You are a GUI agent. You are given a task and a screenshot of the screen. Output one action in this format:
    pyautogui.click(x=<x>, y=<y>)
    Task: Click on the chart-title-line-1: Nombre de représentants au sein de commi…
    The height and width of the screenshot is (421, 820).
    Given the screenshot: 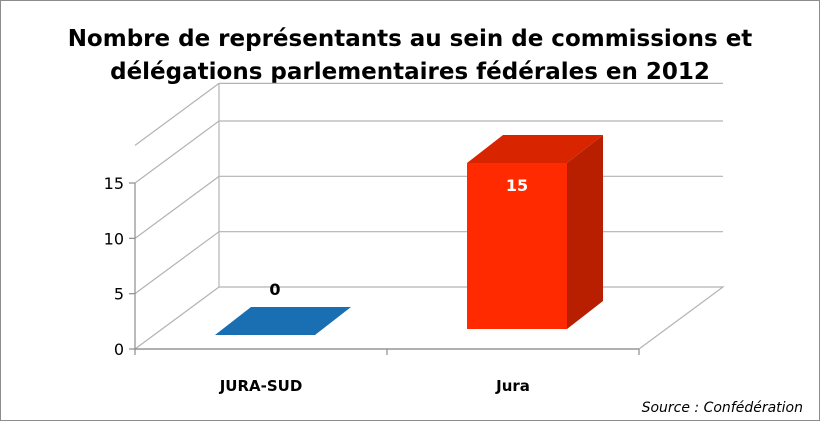 What is the action you would take?
    pyautogui.click(x=410, y=39)
    